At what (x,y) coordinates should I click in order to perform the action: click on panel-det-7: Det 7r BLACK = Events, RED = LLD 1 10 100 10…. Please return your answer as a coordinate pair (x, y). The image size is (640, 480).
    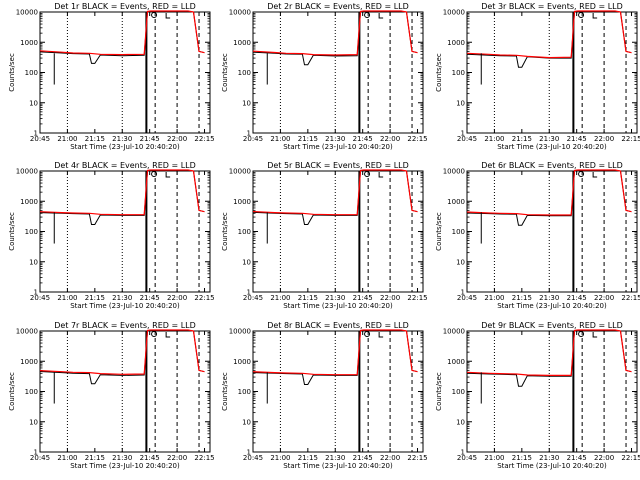
    Looking at the image, I should click on (111, 395).